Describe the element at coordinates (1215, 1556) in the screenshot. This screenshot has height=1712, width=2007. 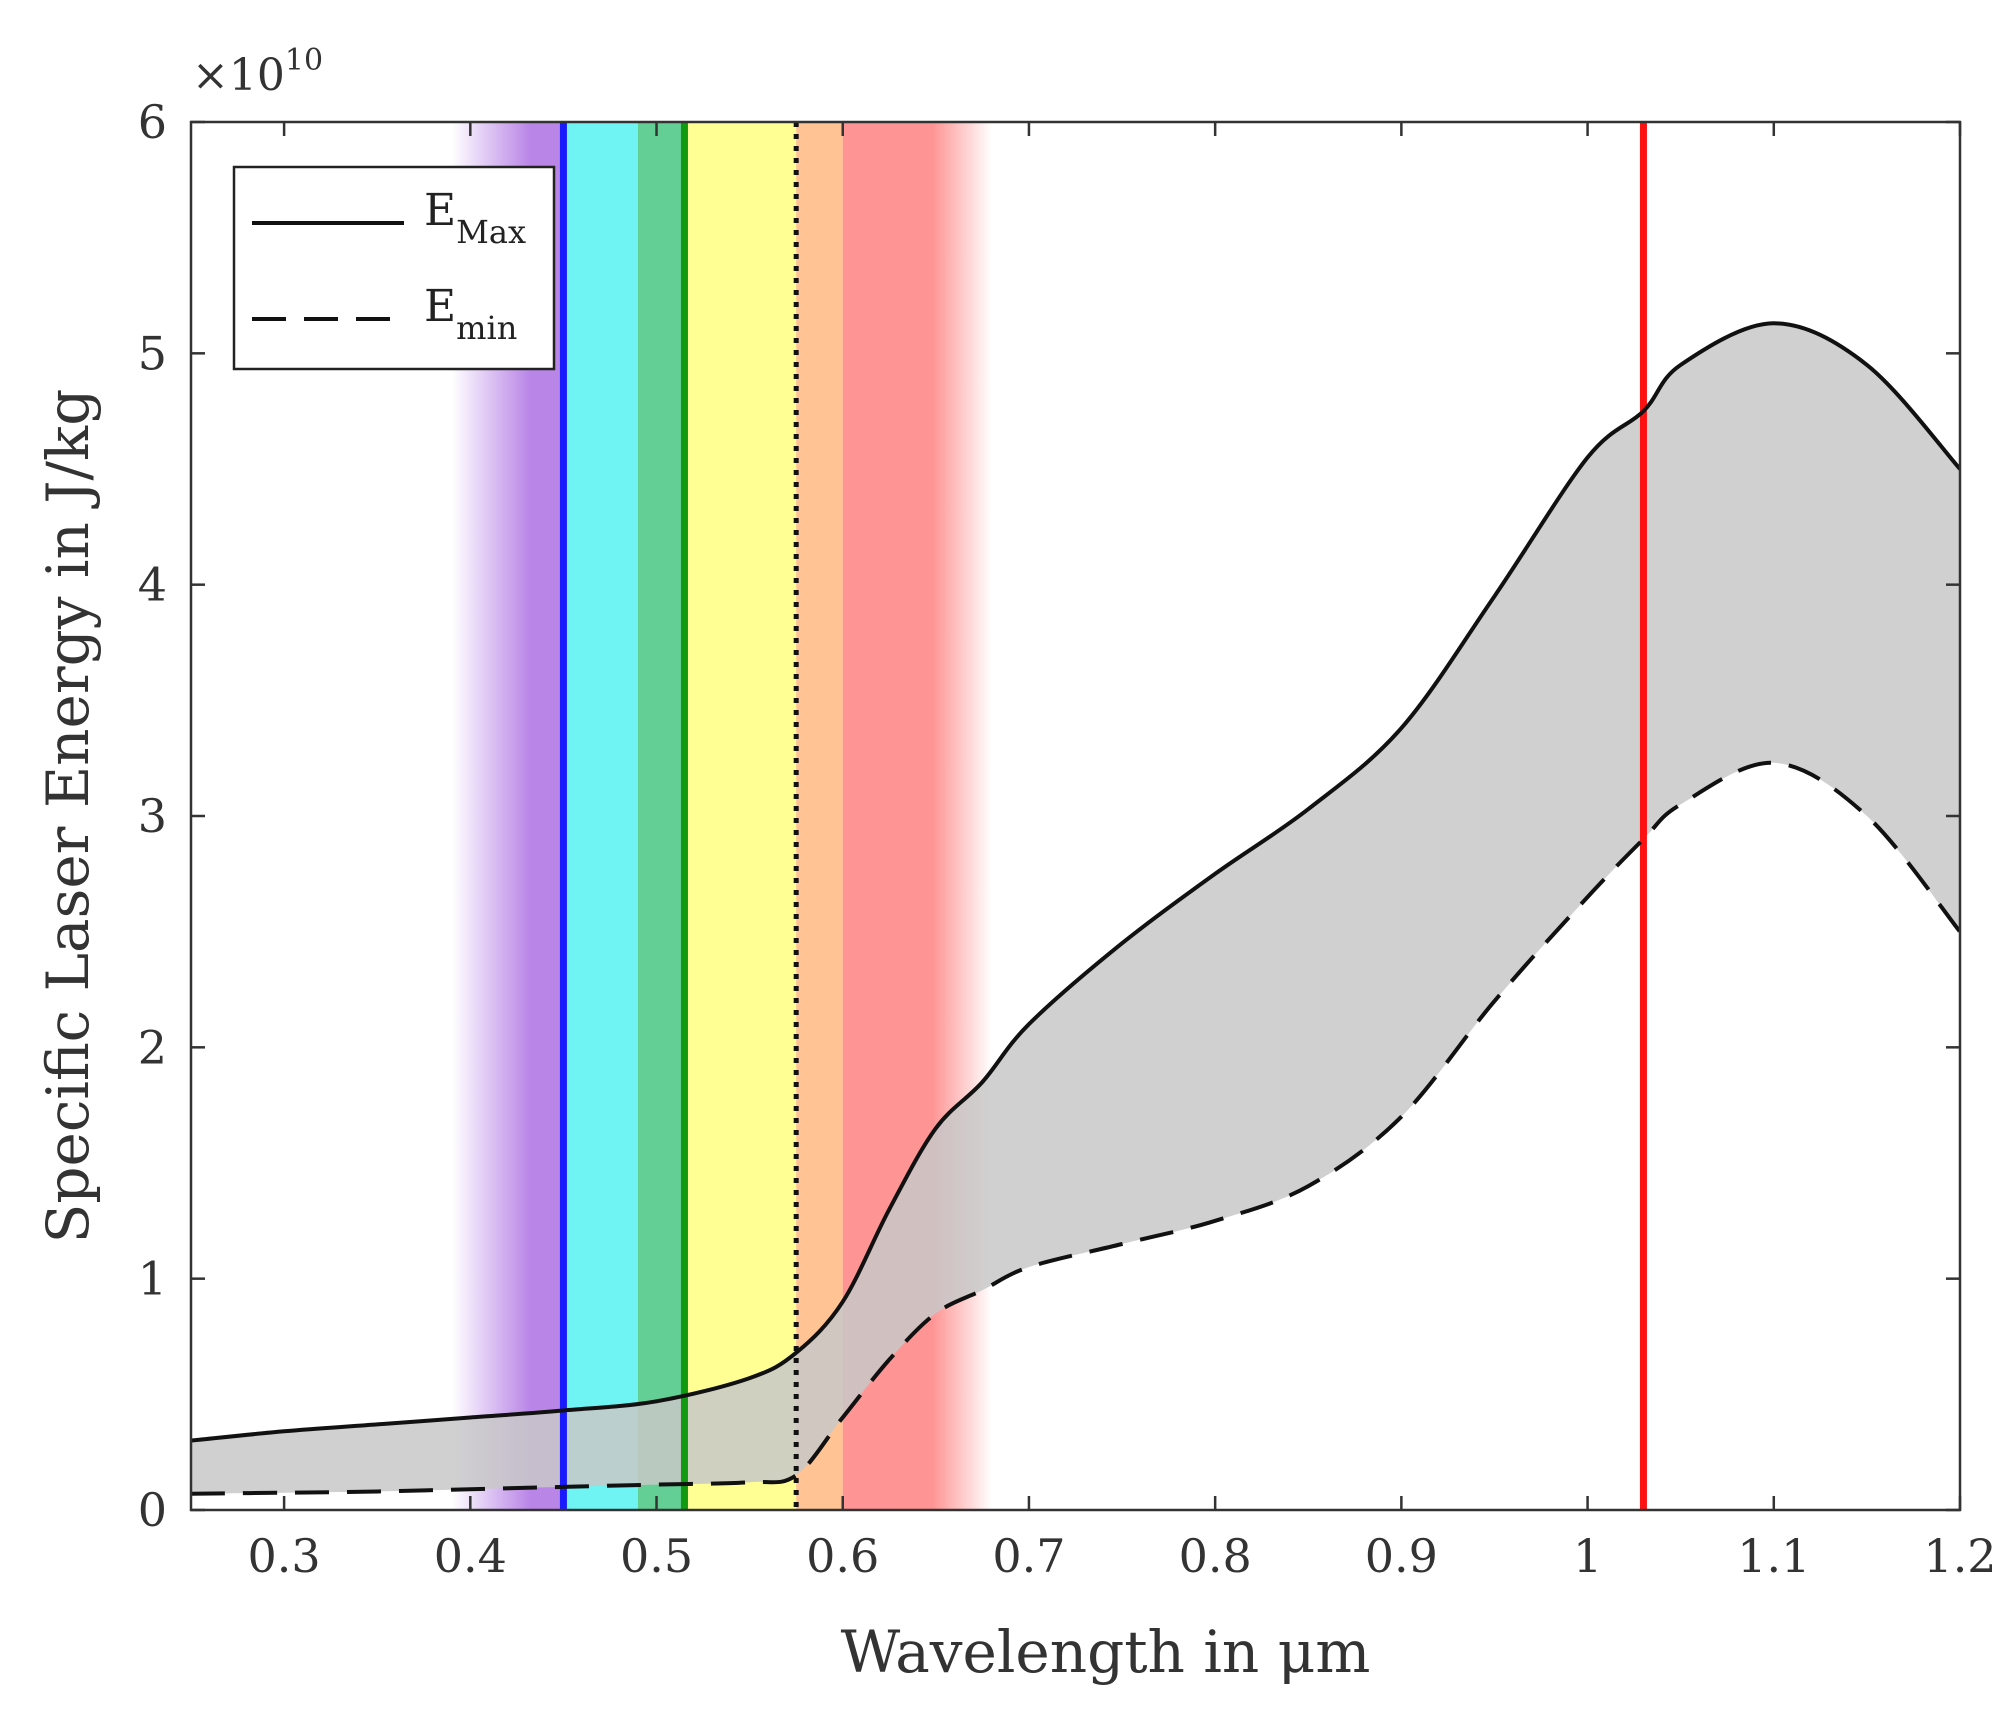
I see `x-tick-label-5: 0.8` at that location.